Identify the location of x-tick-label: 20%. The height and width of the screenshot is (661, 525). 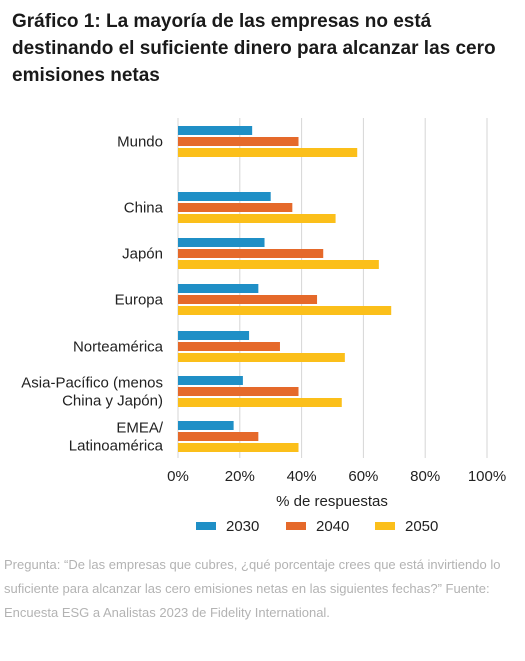
(240, 476).